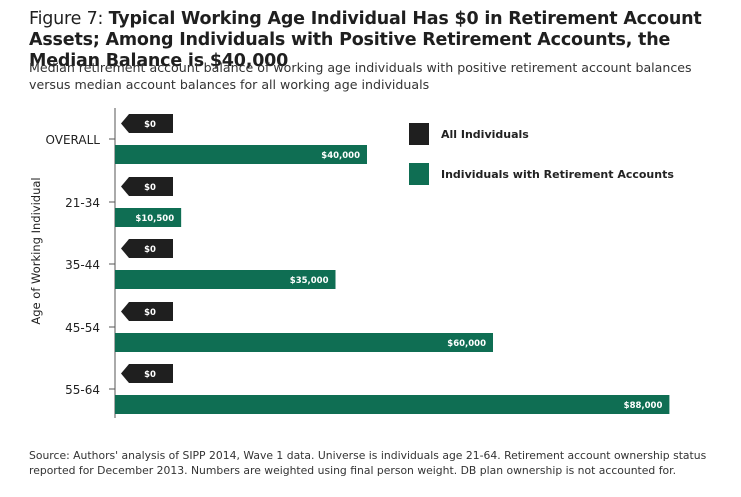 This screenshot has width=741, height=497. What do you see at coordinates (485, 134) in the screenshot?
I see `legend-label-all-individuals: All Individuals` at bounding box center [485, 134].